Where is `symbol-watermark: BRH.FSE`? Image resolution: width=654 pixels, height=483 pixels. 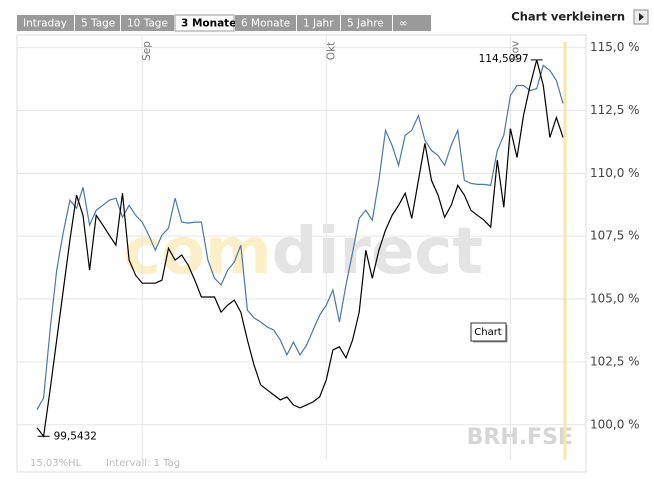
symbol-watermark: BRH.FSE is located at coordinates (520, 437).